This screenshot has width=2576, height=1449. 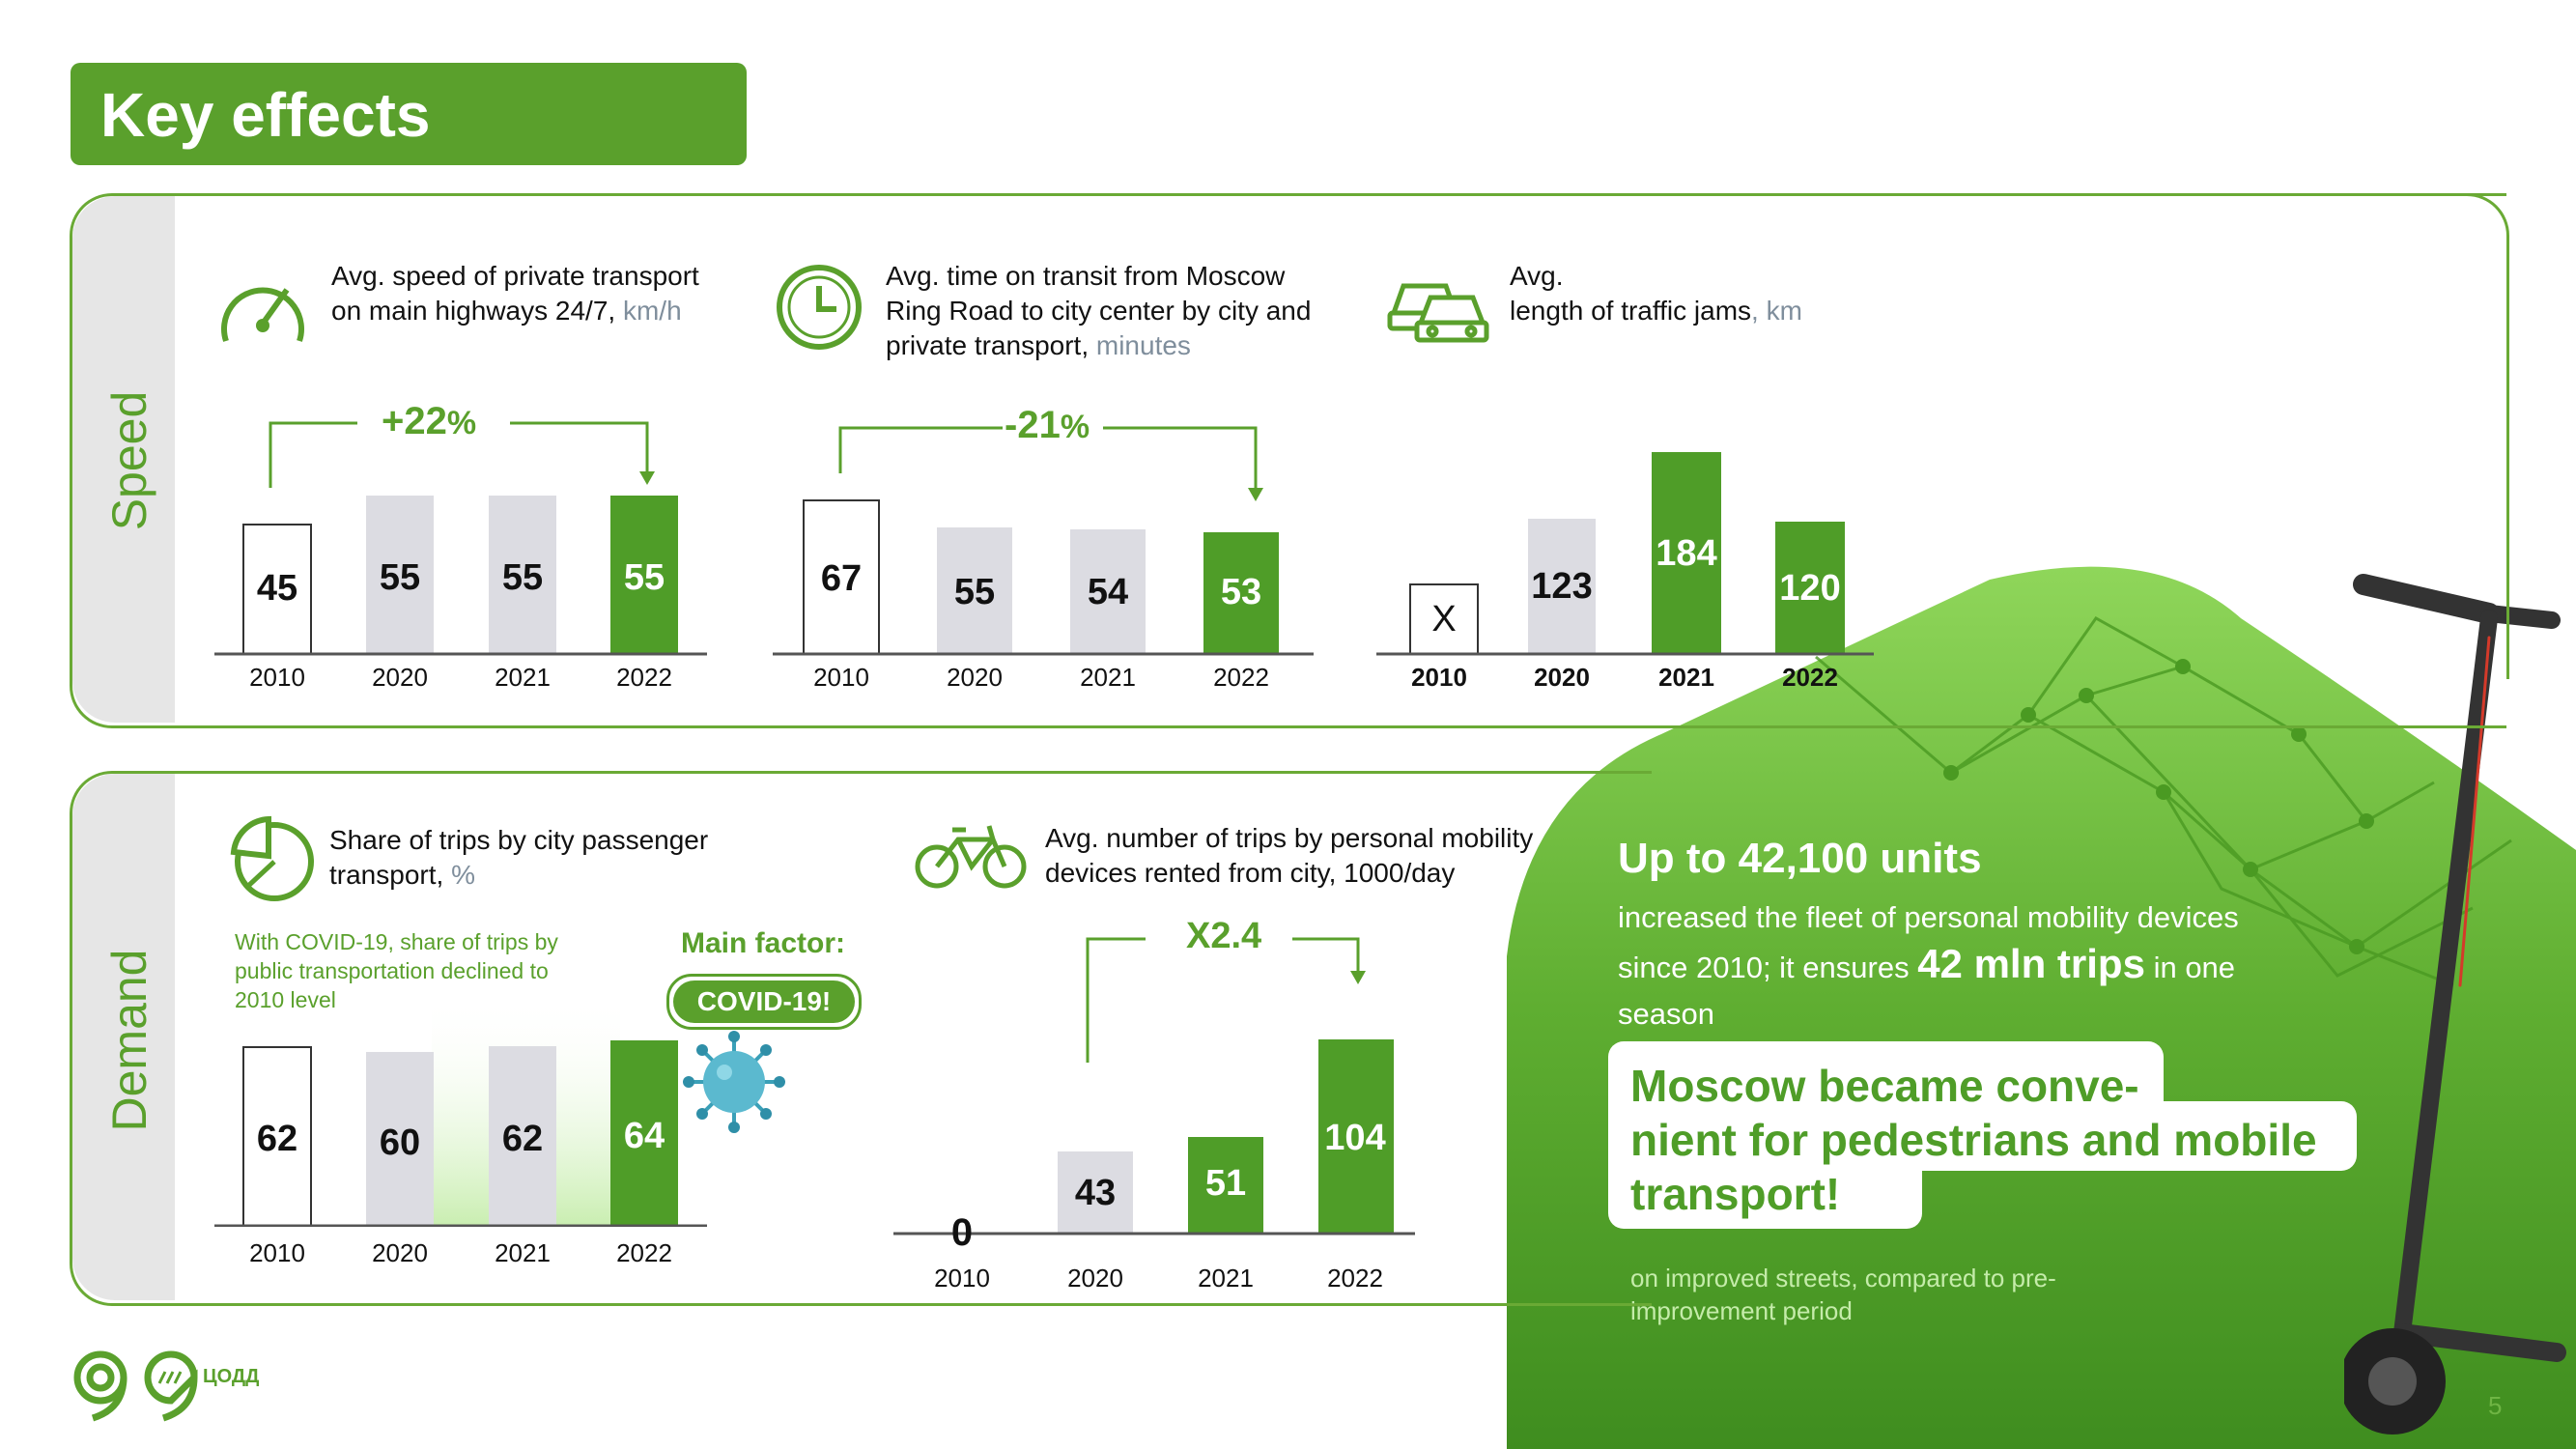 What do you see at coordinates (1741, 1310) in the screenshot?
I see `footnote-line: improvement period` at bounding box center [1741, 1310].